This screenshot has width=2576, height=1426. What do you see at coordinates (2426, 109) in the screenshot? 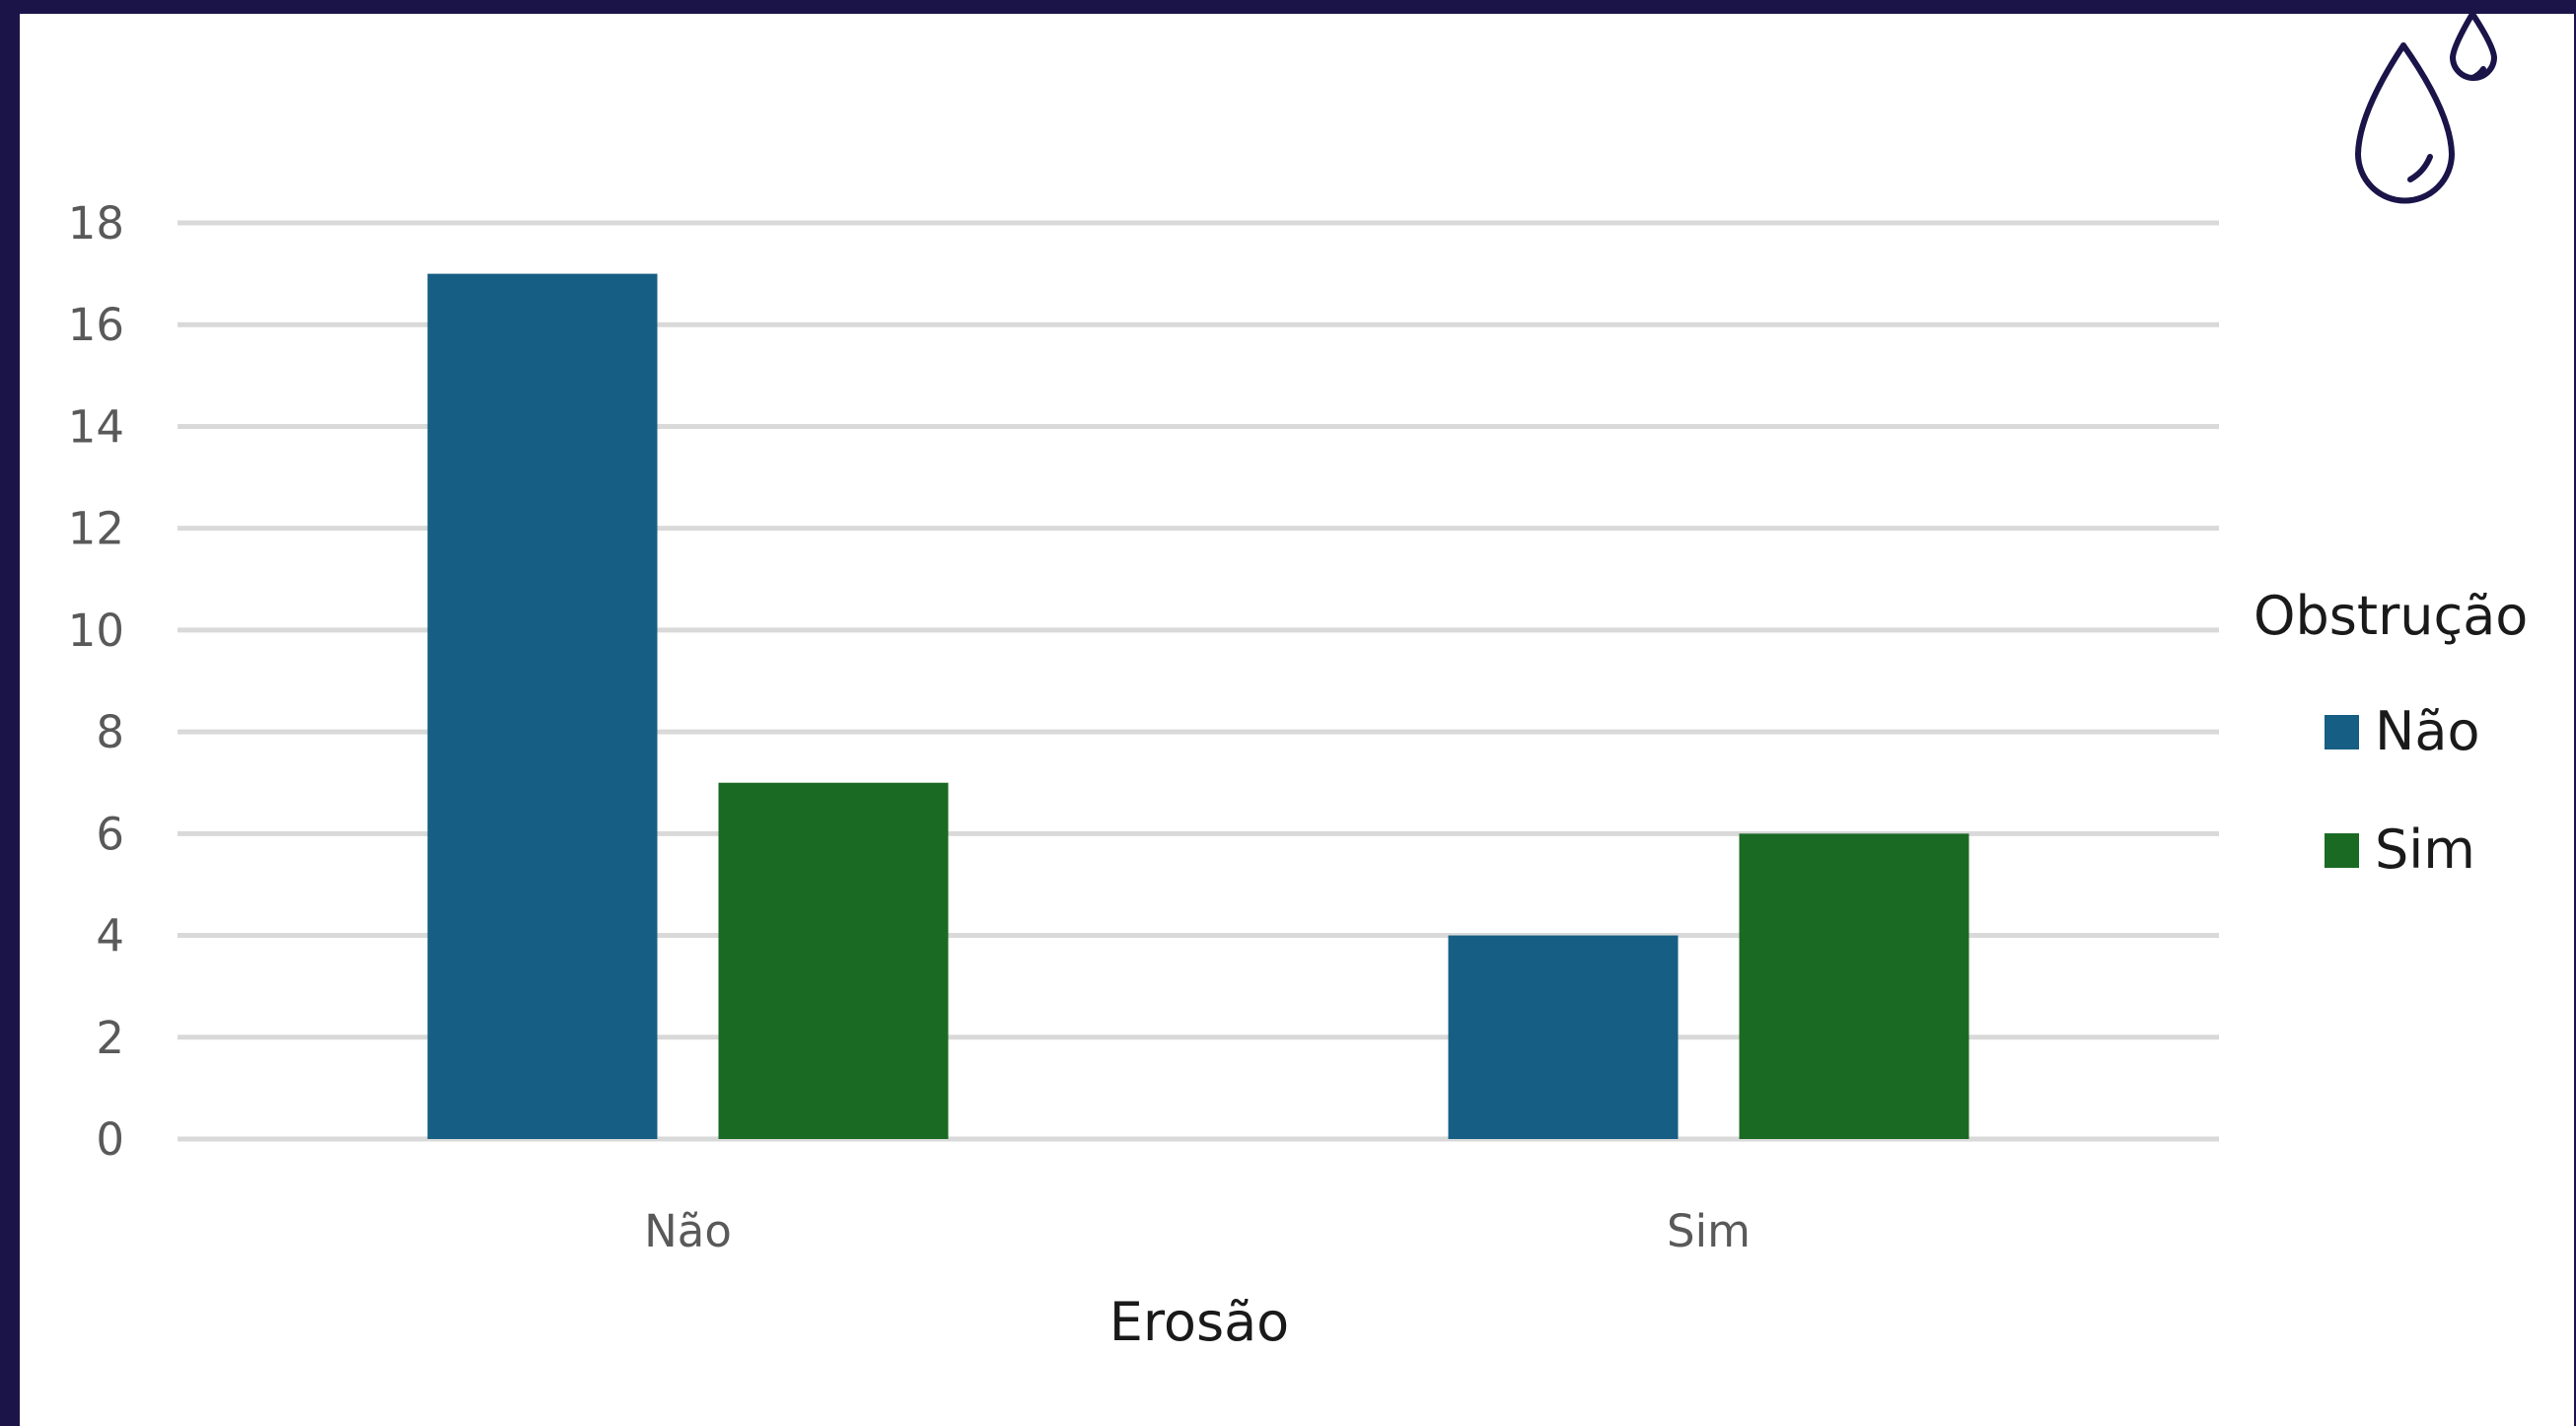
I see `water-drops-icon` at bounding box center [2426, 109].